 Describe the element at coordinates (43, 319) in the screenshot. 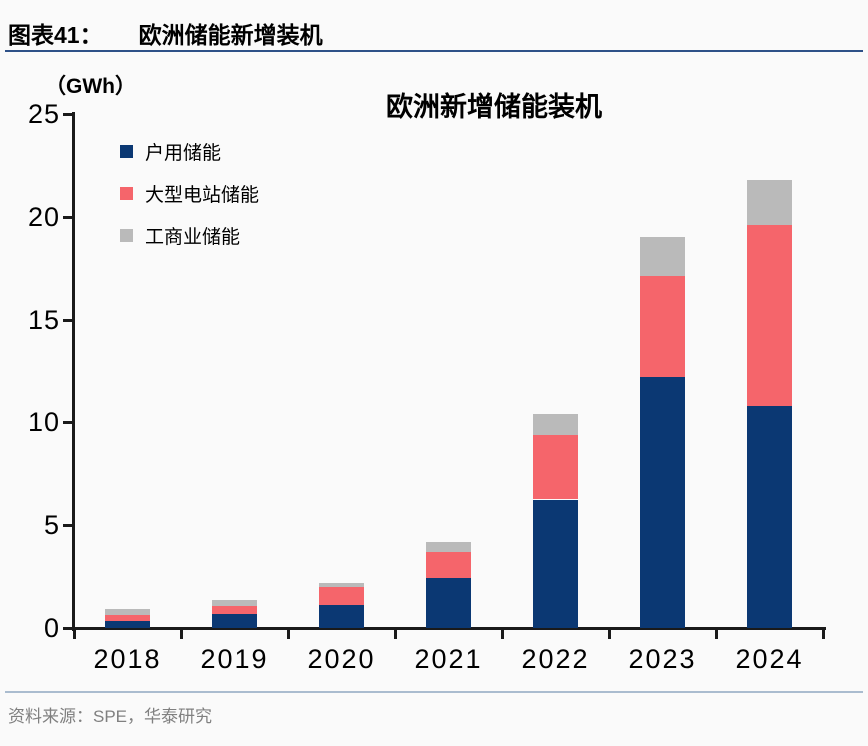

I see `y-axis-tick-label: 15` at that location.